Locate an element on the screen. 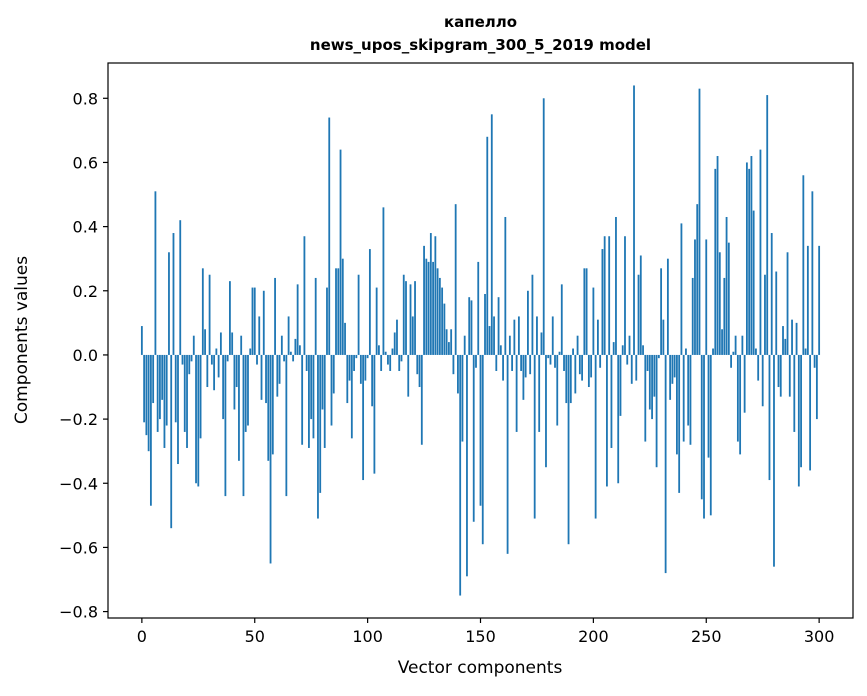  y-tick-label: −0.8 is located at coordinates (78, 612).